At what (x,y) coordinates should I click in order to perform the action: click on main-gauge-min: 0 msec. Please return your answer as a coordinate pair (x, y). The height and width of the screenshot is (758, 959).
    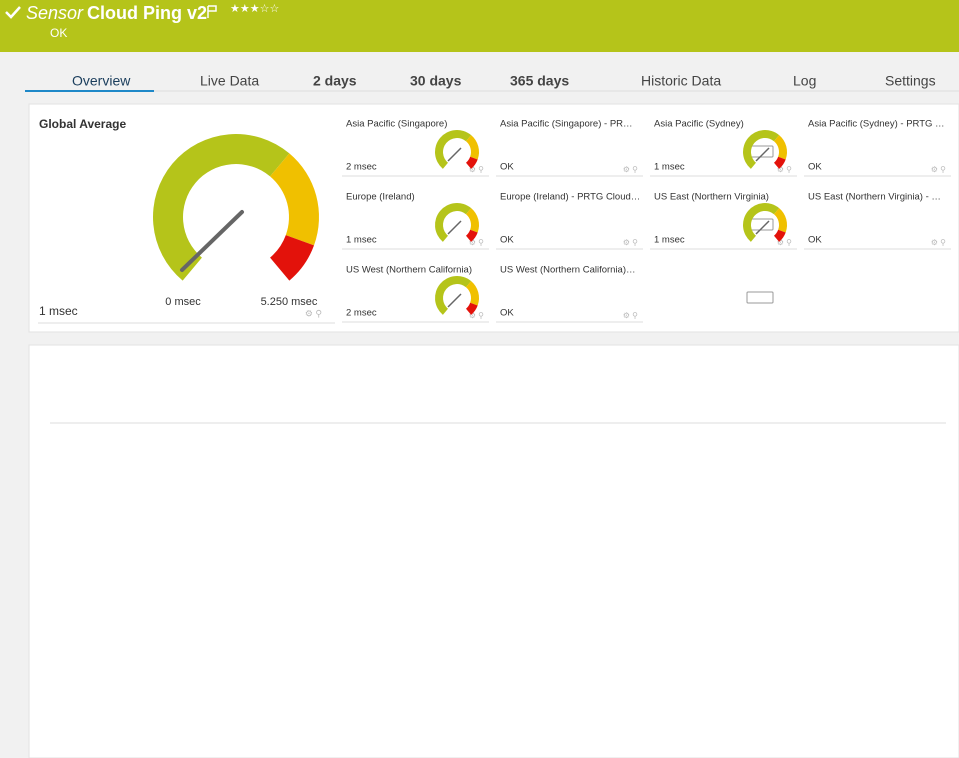
    Looking at the image, I should click on (183, 302).